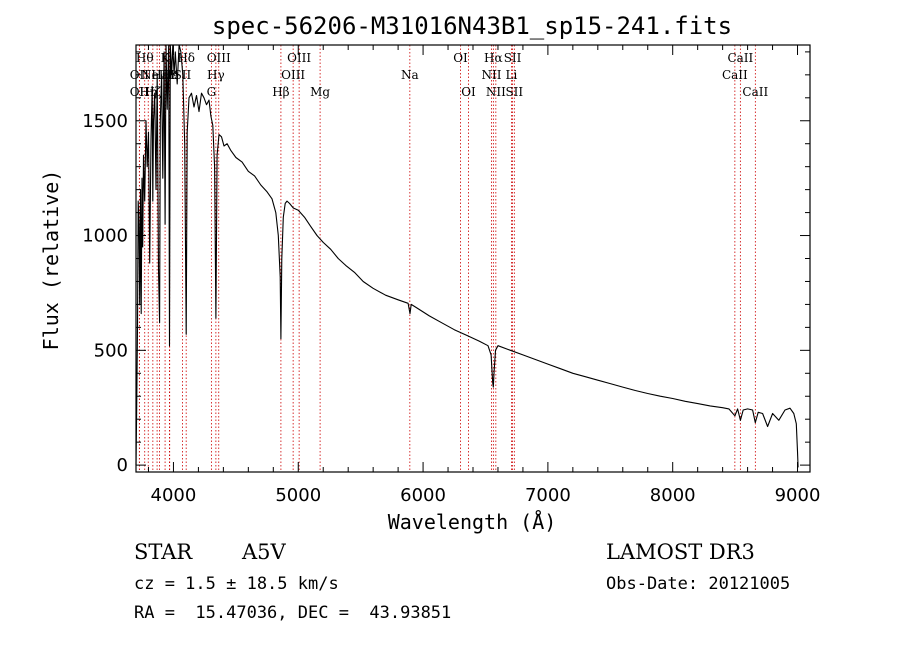 The width and height of the screenshot is (900, 649). Describe the element at coordinates (163, 552) in the screenshot. I see `object-type: STAR` at that location.